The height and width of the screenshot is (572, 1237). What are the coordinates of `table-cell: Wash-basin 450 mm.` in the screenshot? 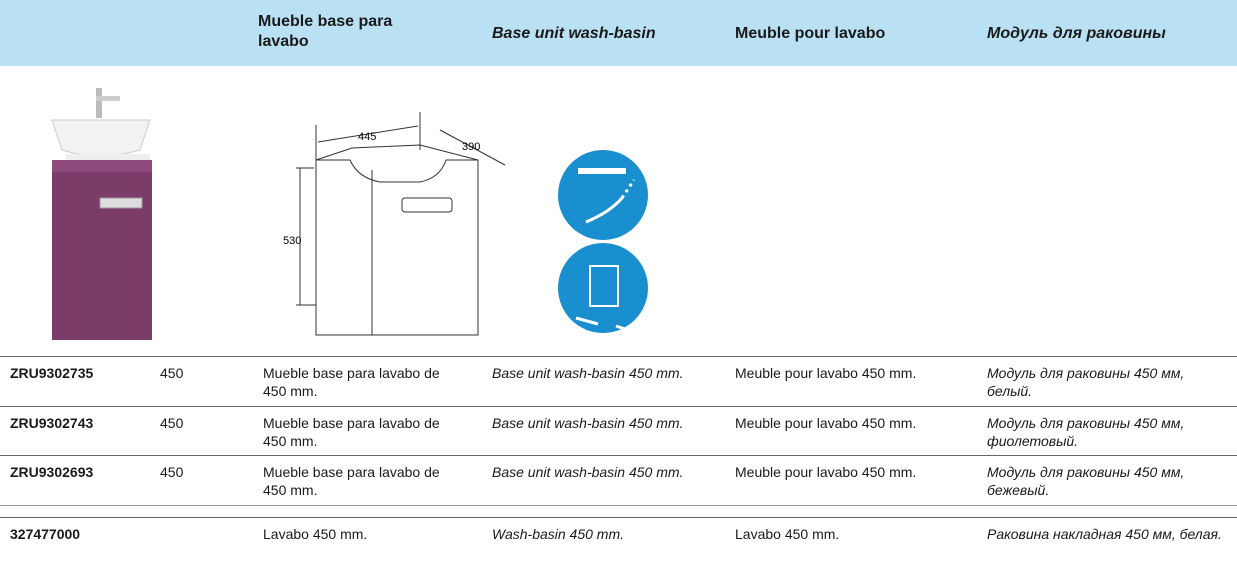 It's located at (558, 534).